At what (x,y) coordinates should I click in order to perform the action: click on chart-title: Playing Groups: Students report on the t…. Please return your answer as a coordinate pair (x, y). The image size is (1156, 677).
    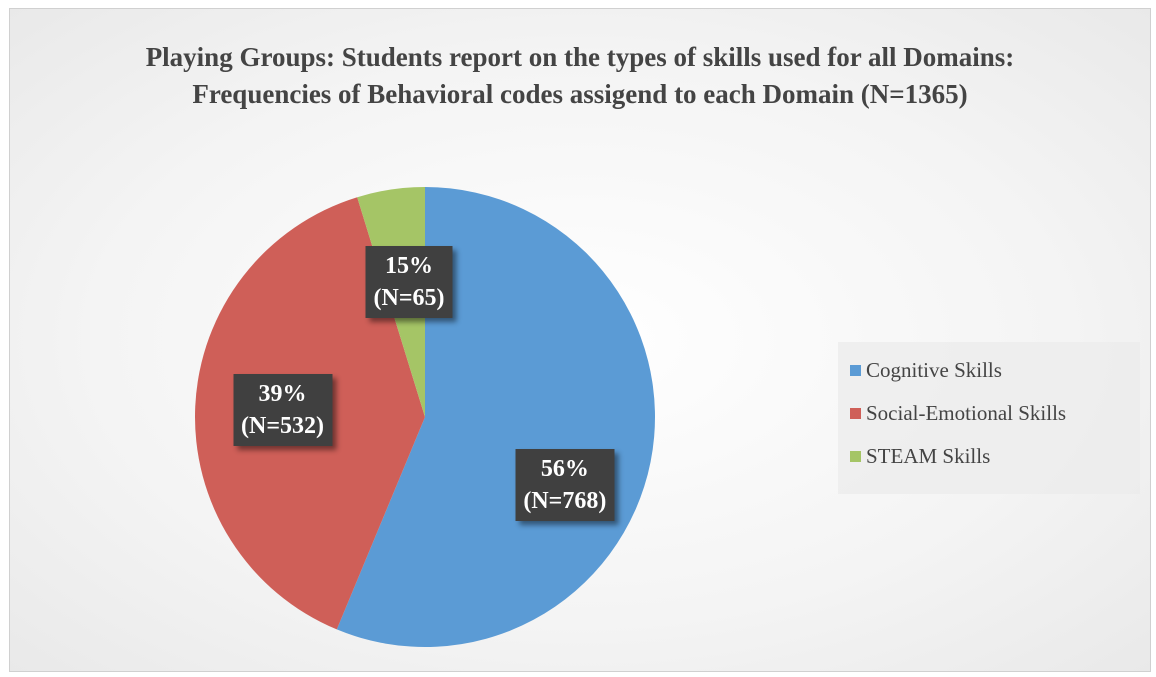
    Looking at the image, I should click on (580, 75).